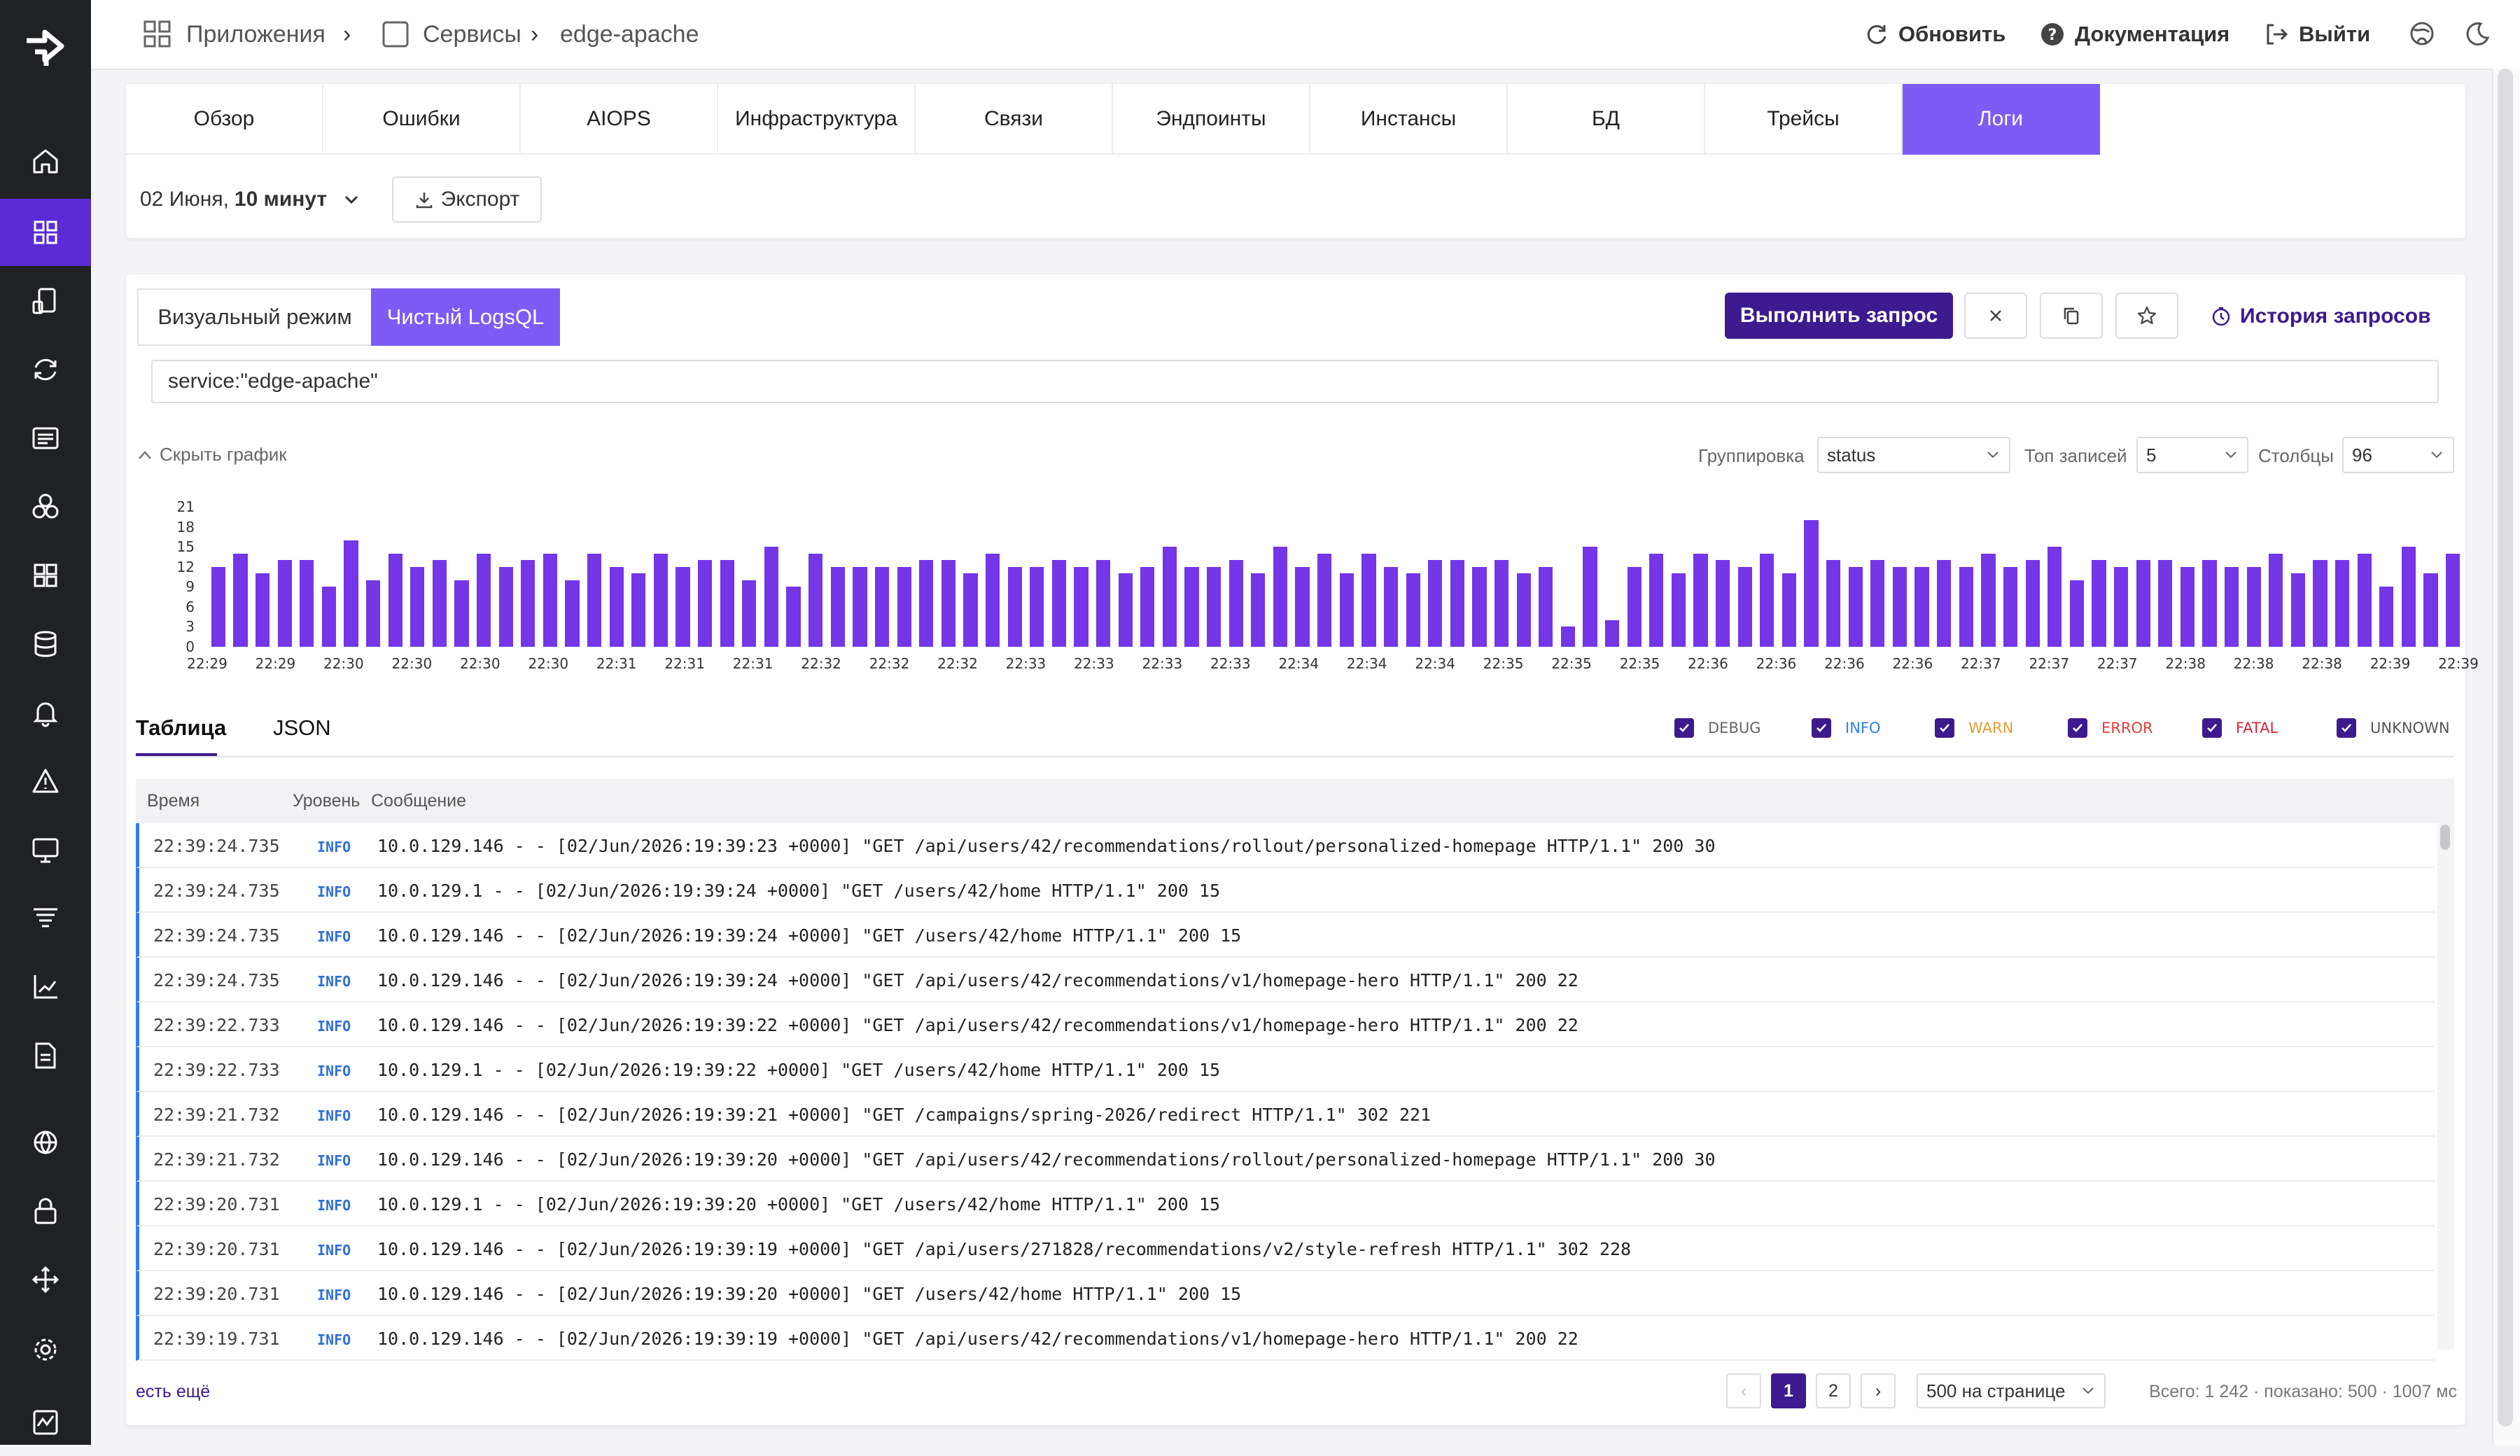  Describe the element at coordinates (45, 712) in the screenshot. I see `nav-bell-icon` at that location.